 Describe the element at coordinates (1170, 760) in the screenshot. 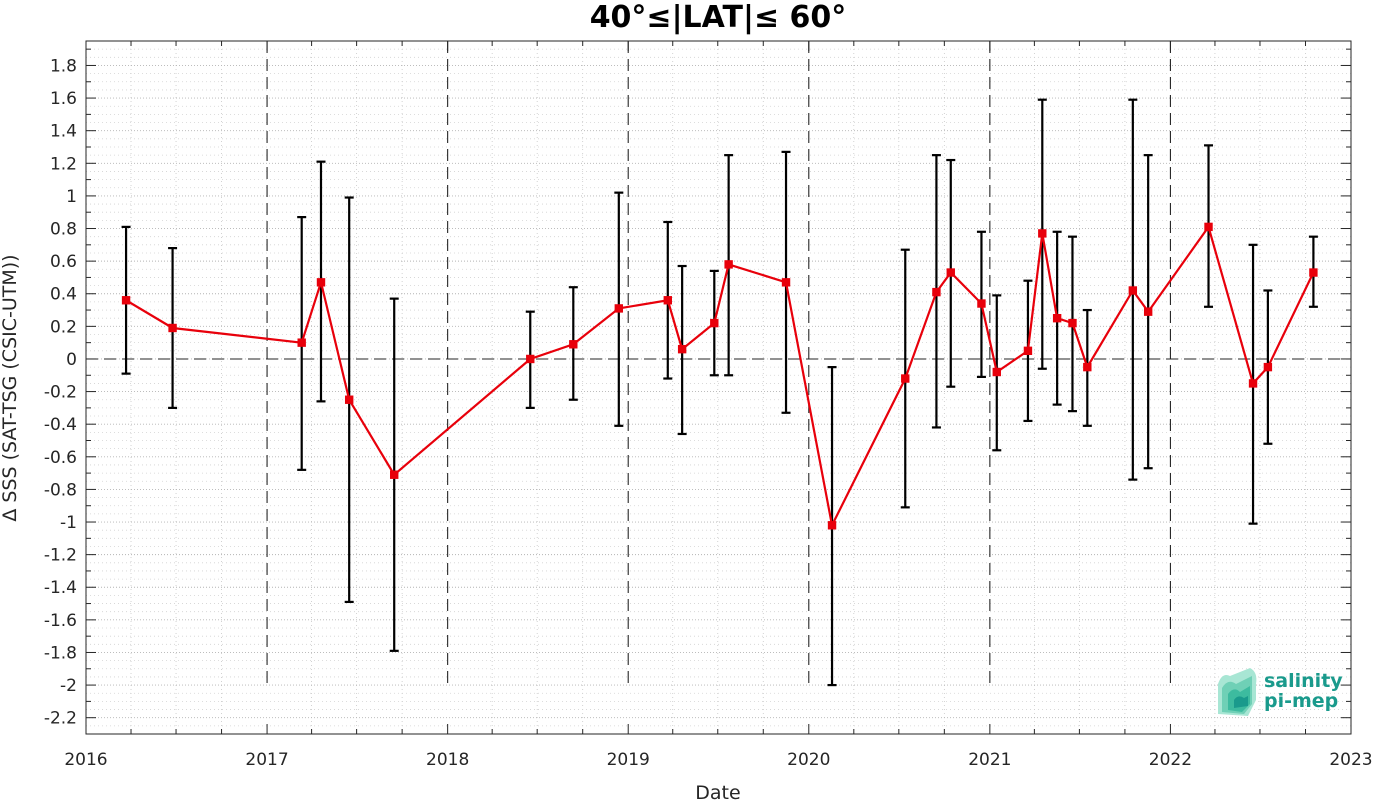

I see `x-tick-label: 2022` at that location.